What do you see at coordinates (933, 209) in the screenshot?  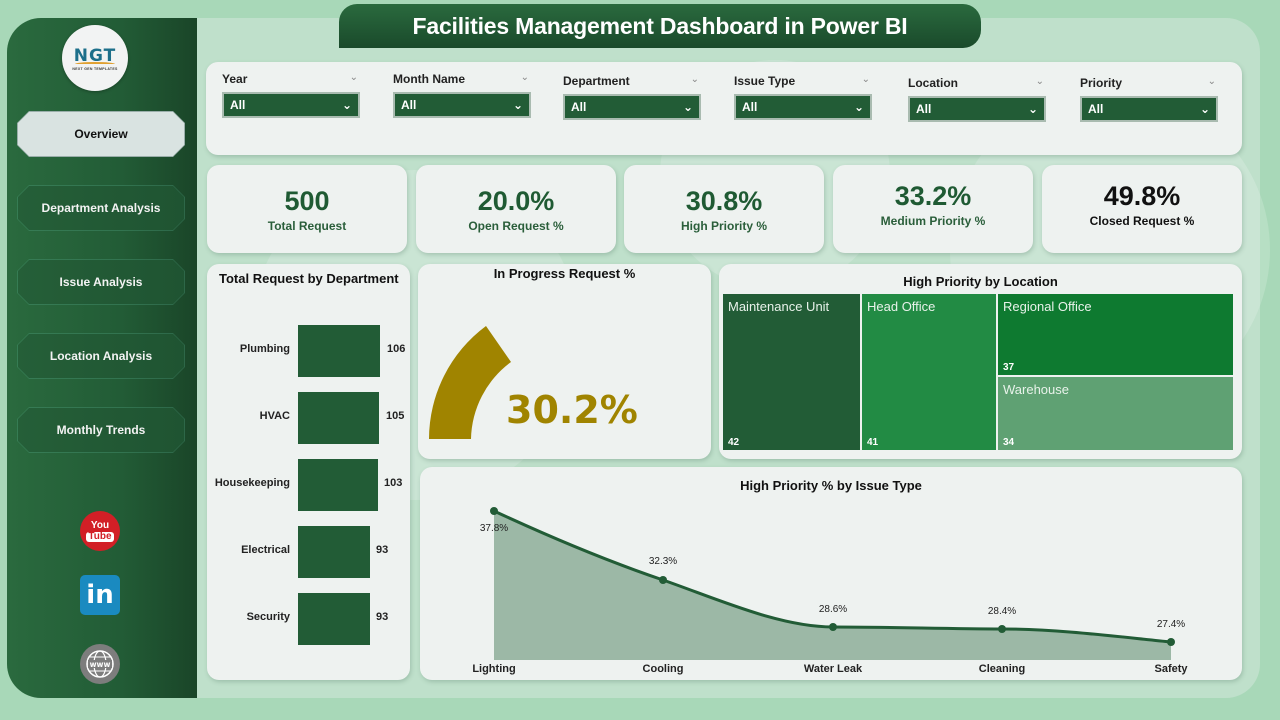 I see `kpi-medium-priority: 33.2% Medium Priority %` at bounding box center [933, 209].